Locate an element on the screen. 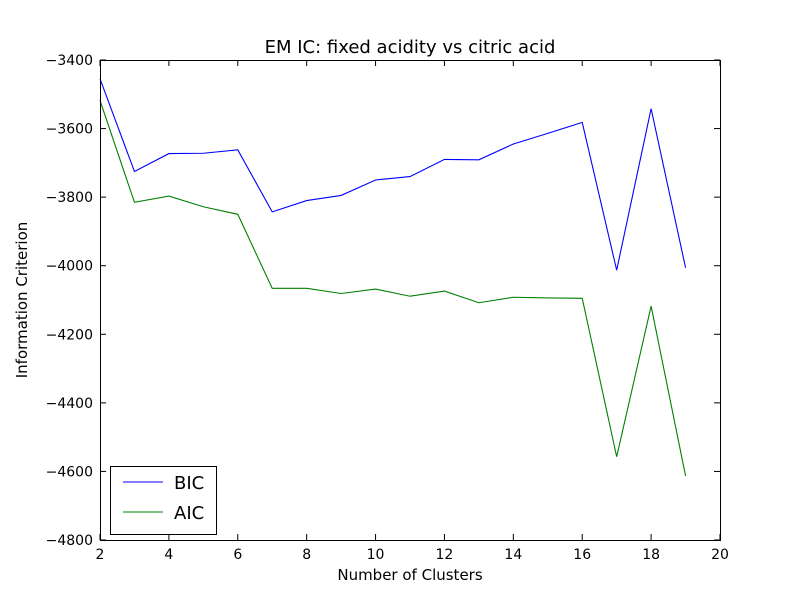 This screenshot has width=800, height=600. y-tick-label: −4400 is located at coordinates (69, 404).